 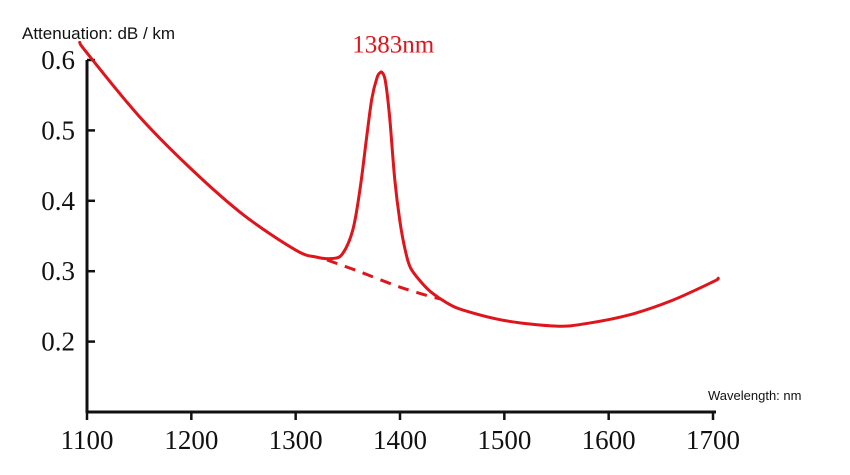 What do you see at coordinates (400, 440) in the screenshot?
I see `x-tick-label: 1400` at bounding box center [400, 440].